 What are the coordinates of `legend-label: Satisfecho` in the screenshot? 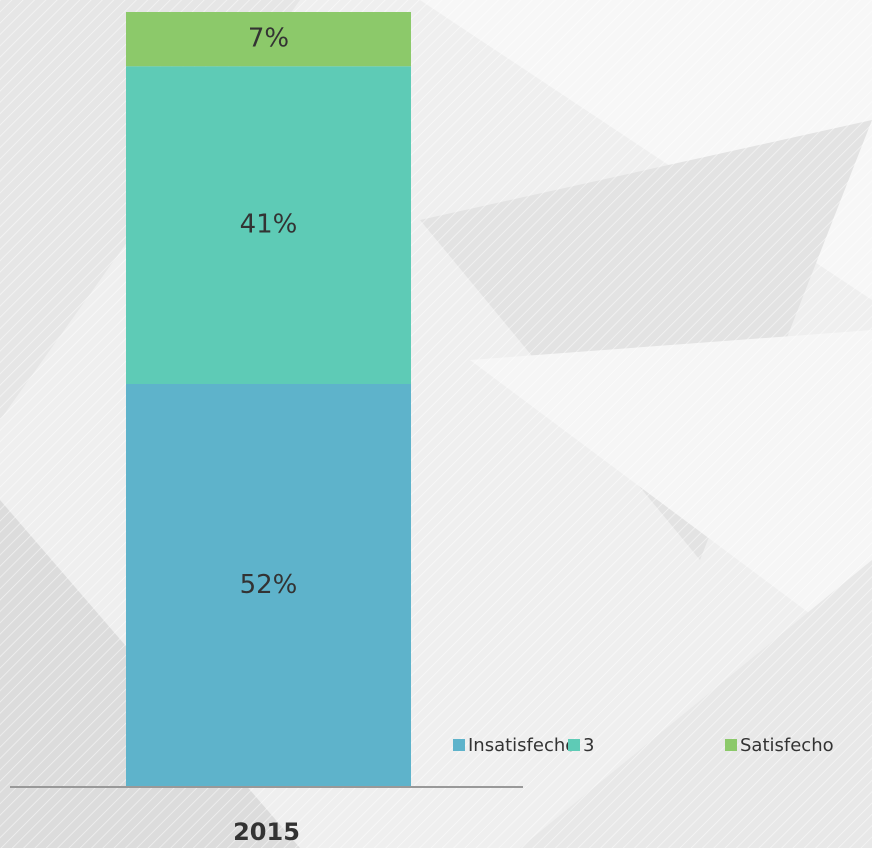 It's located at (787, 745).